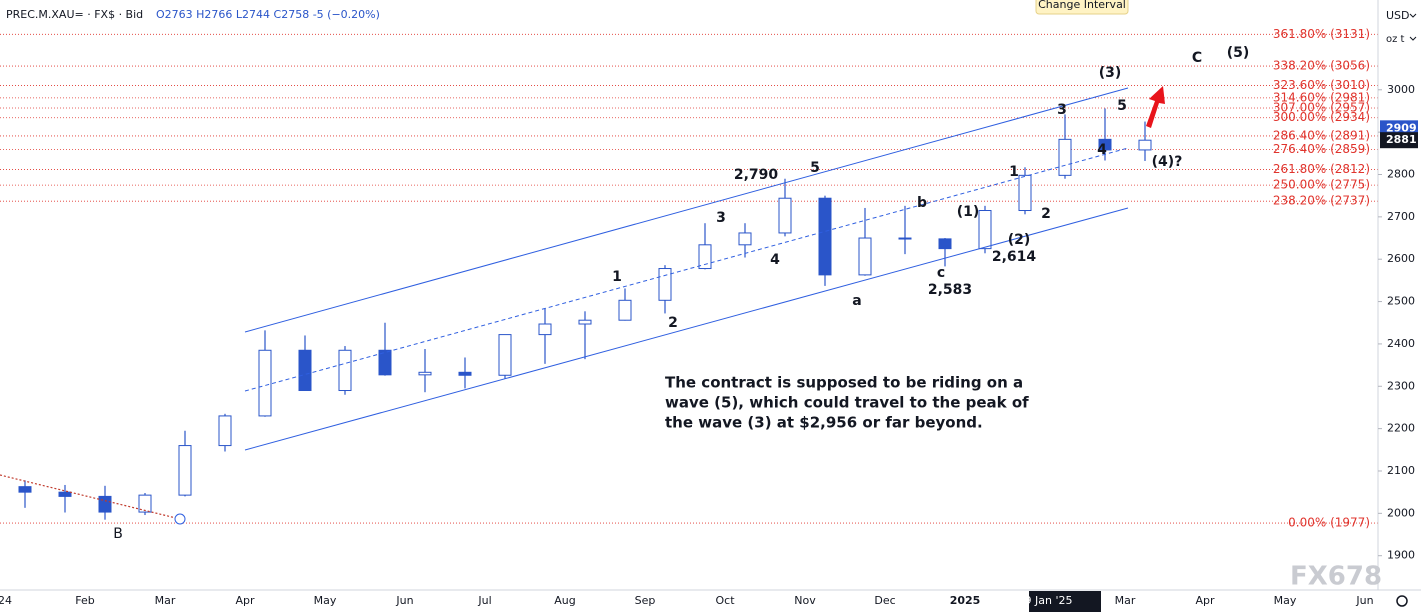 Image resolution: width=1421 pixels, height=612 pixels. I want to click on y-tick-label: 2400, so click(1401, 343).